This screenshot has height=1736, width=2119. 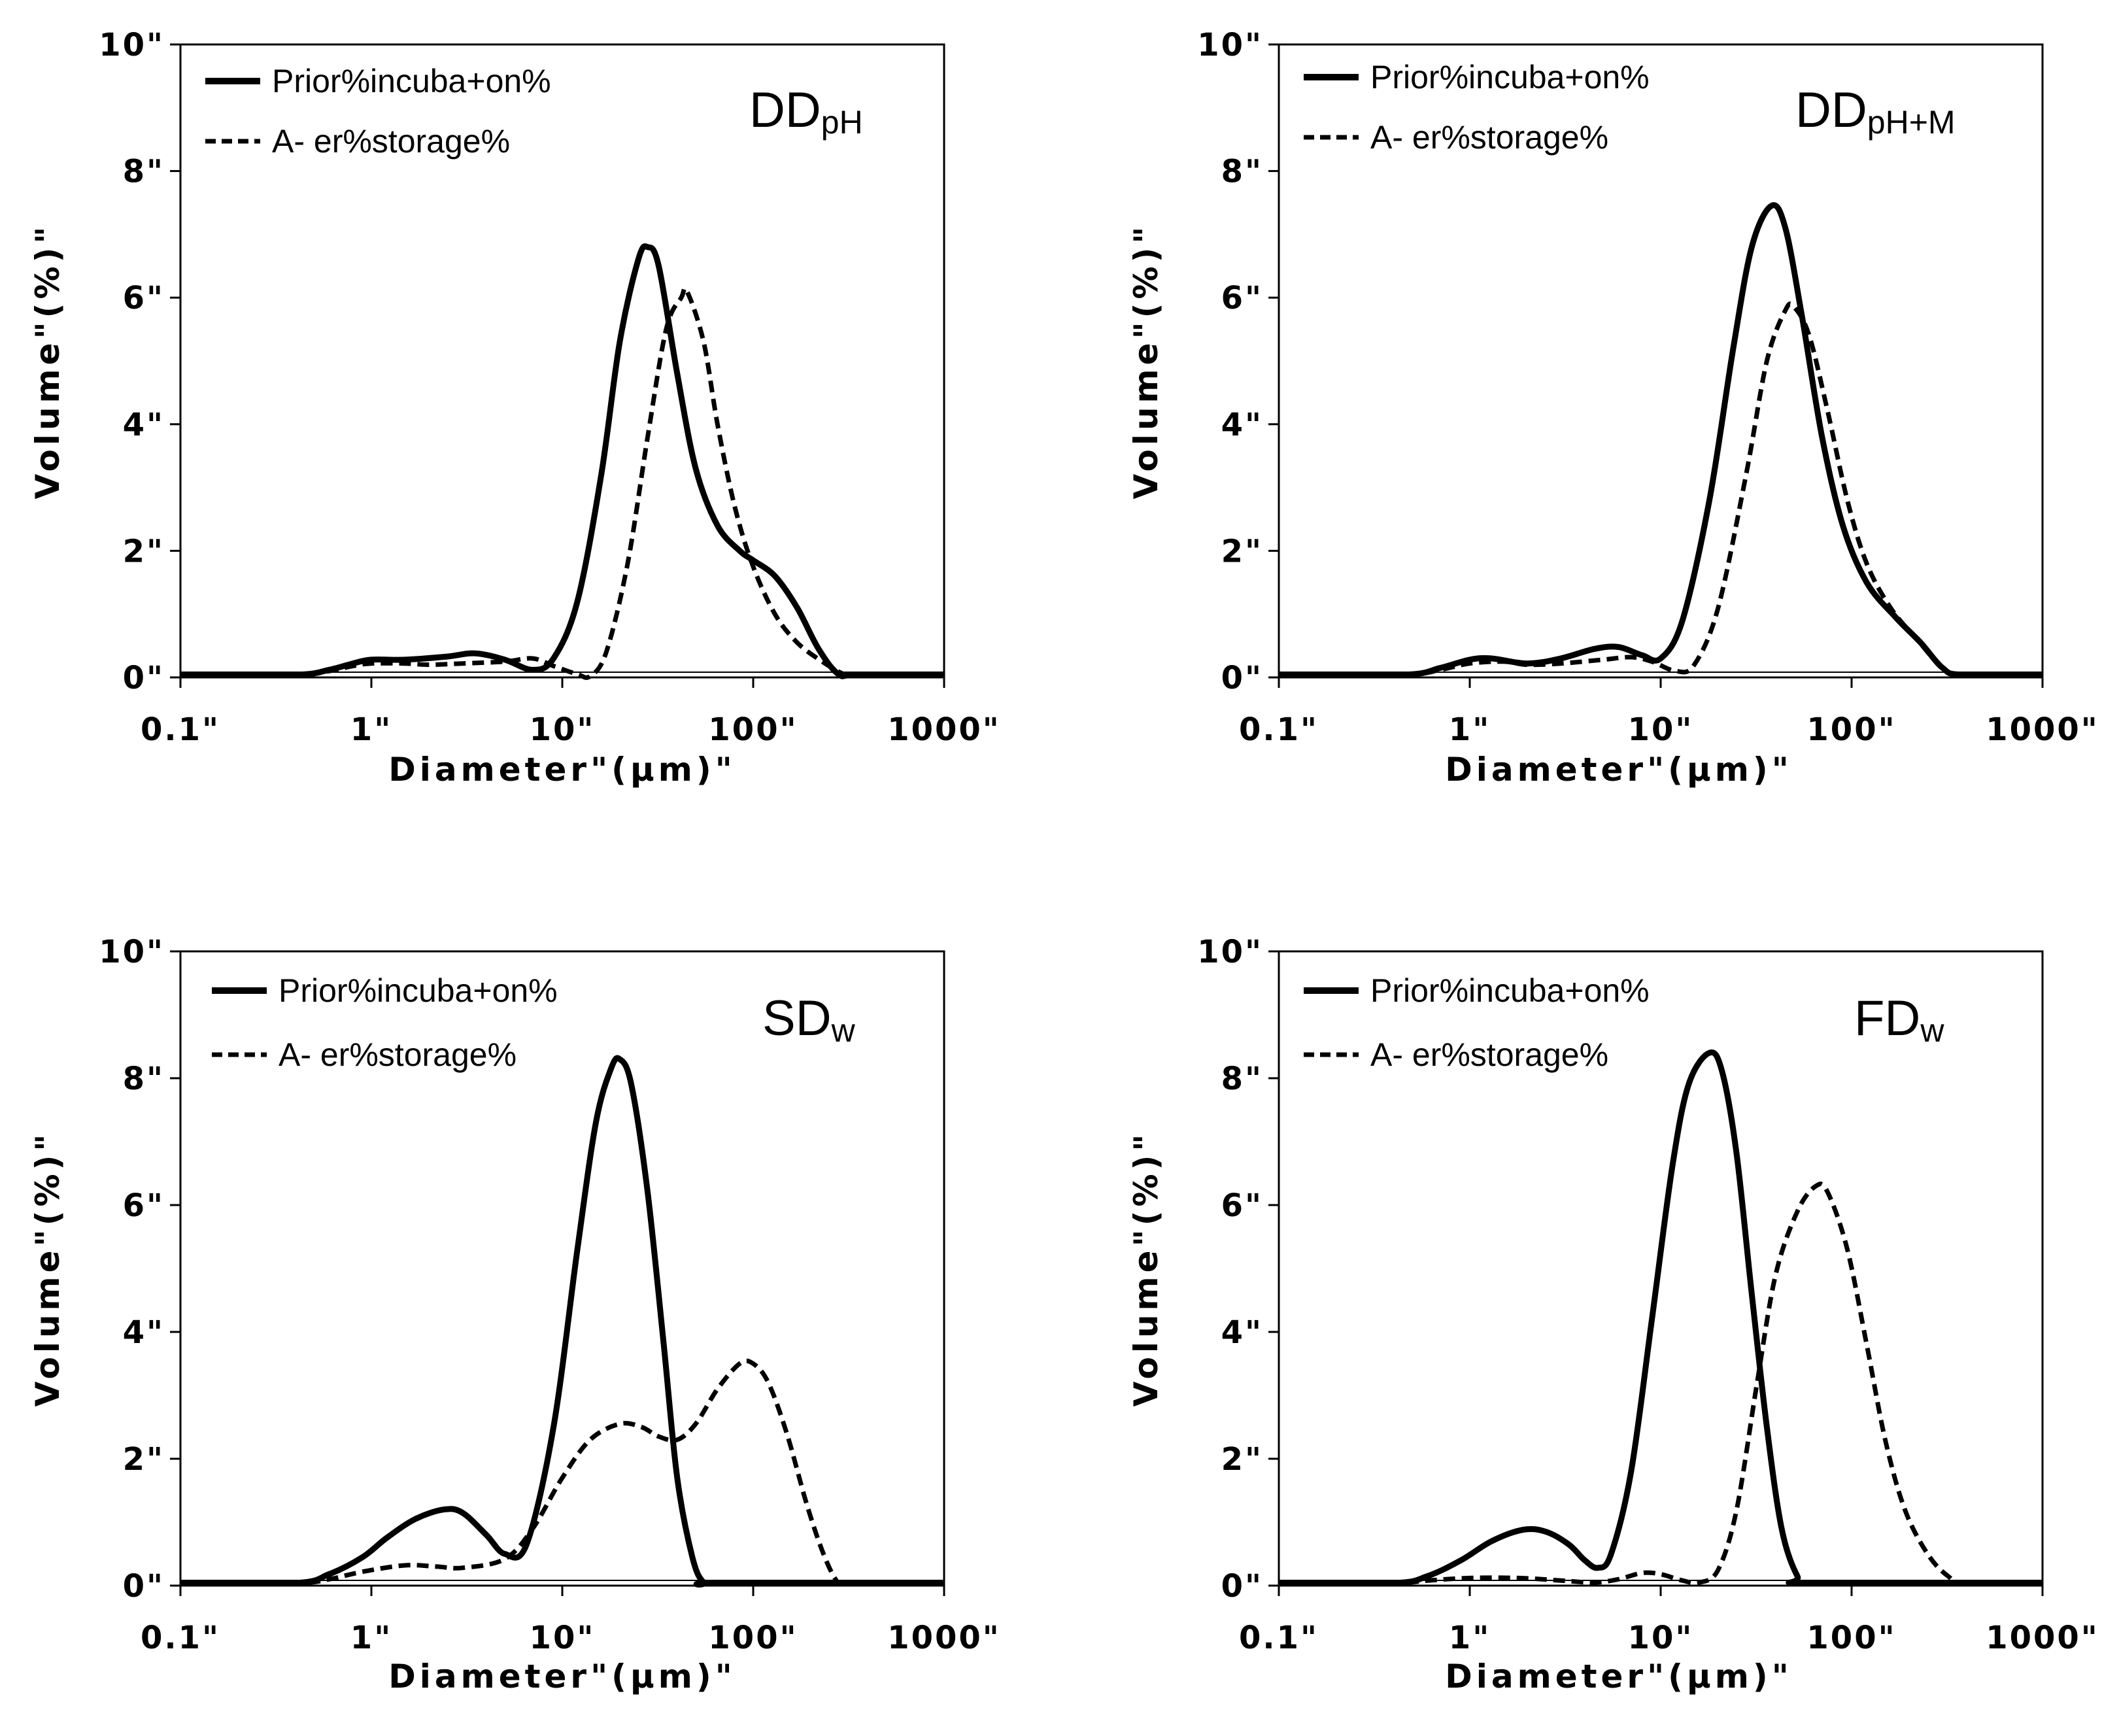 I want to click on panel-label: SDw, so click(x=809, y=1020).